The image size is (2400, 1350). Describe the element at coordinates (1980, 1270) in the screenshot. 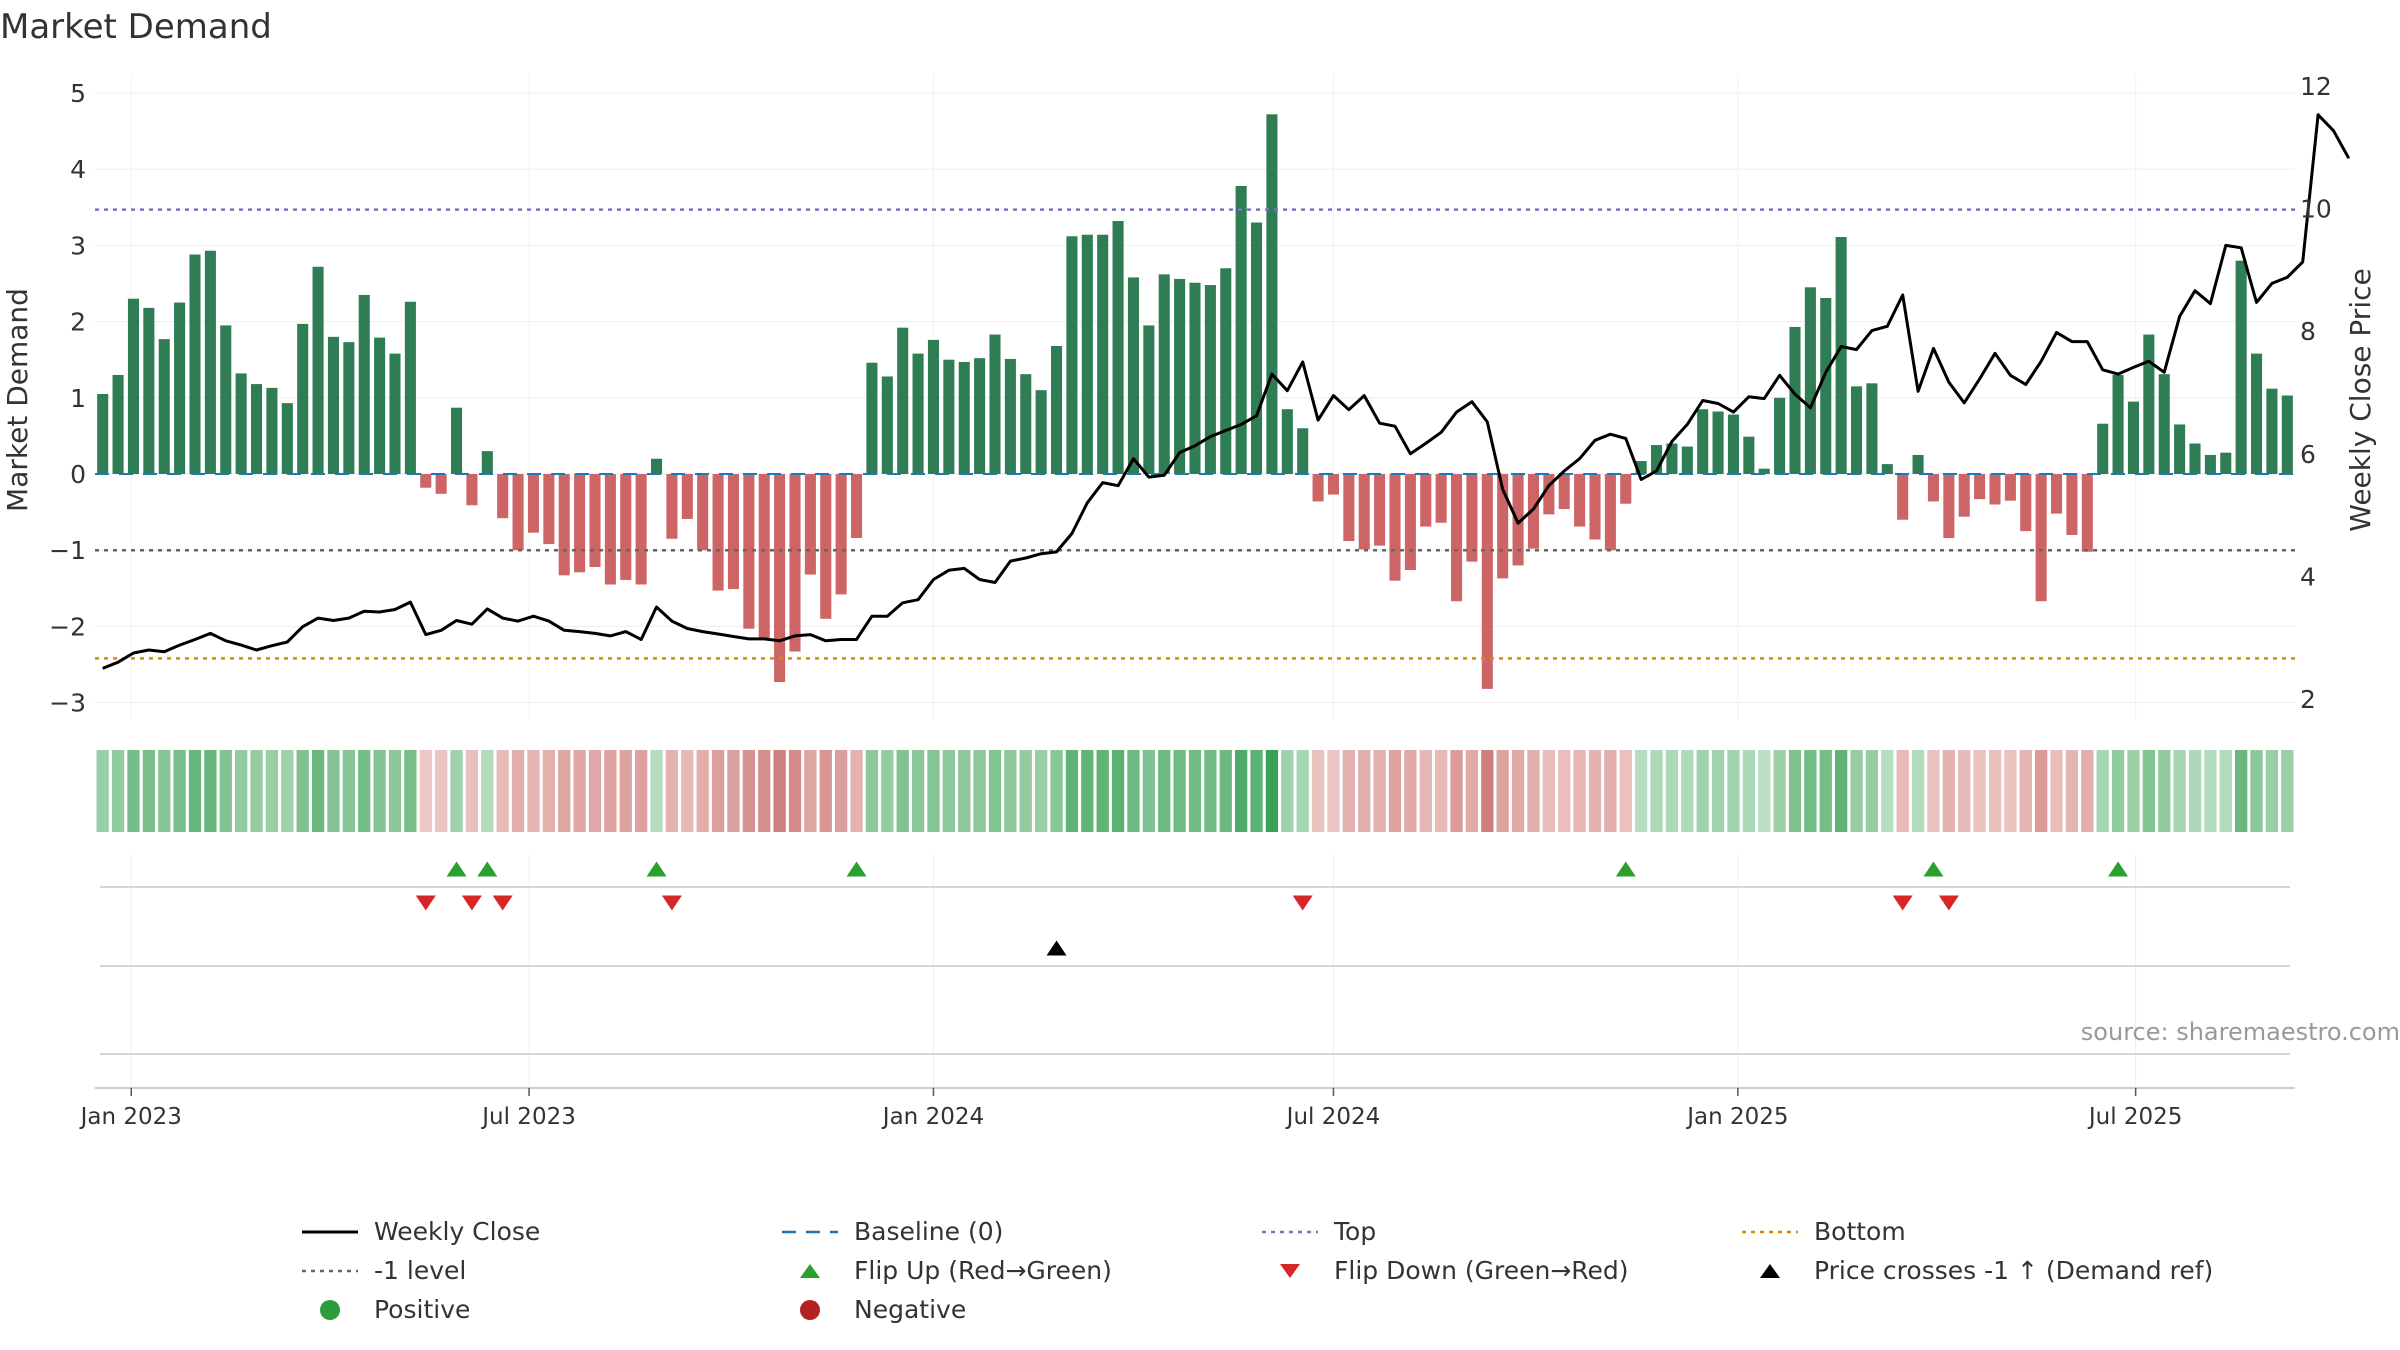

I see `legend-item-price-cross: Price crosses -1 ↑ (Demand ref)` at that location.